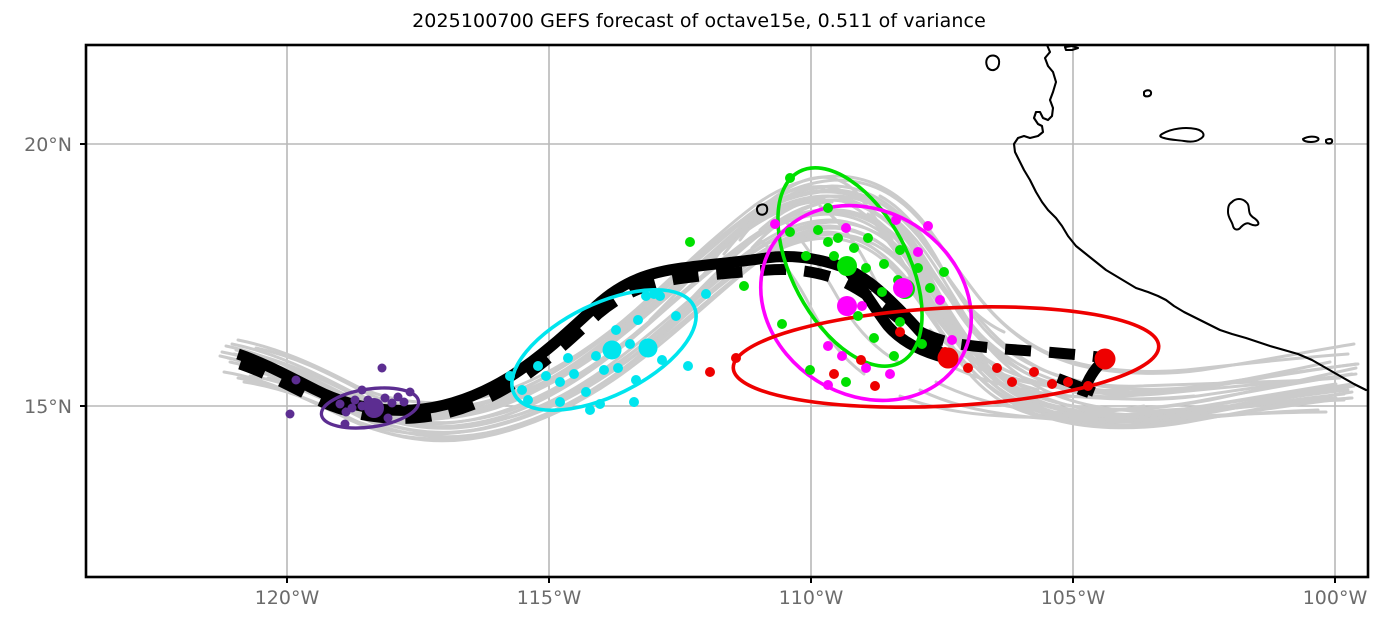  Describe the element at coordinates (847, 306) in the screenshot. I see `cluster-centroid-magenta-a` at that location.